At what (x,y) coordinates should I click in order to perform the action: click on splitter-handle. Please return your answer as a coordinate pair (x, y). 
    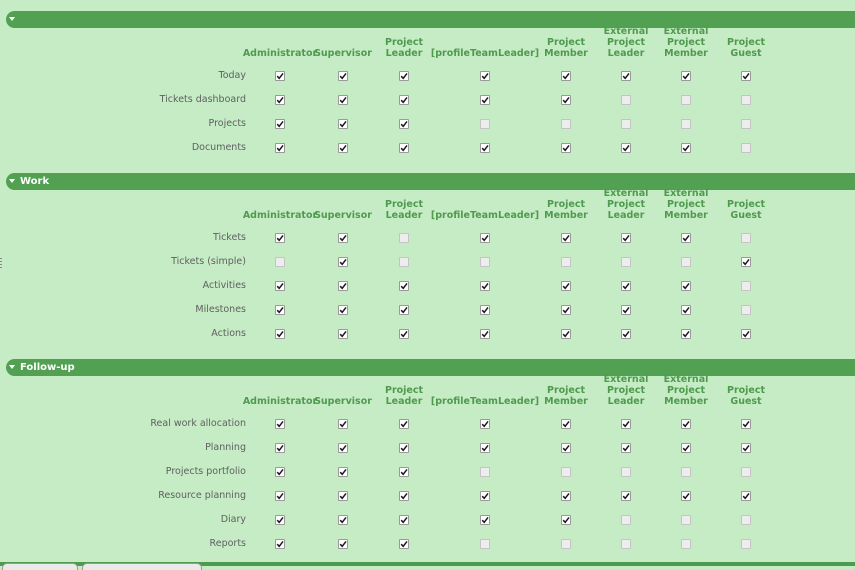
    Looking at the image, I should click on (1, 264).